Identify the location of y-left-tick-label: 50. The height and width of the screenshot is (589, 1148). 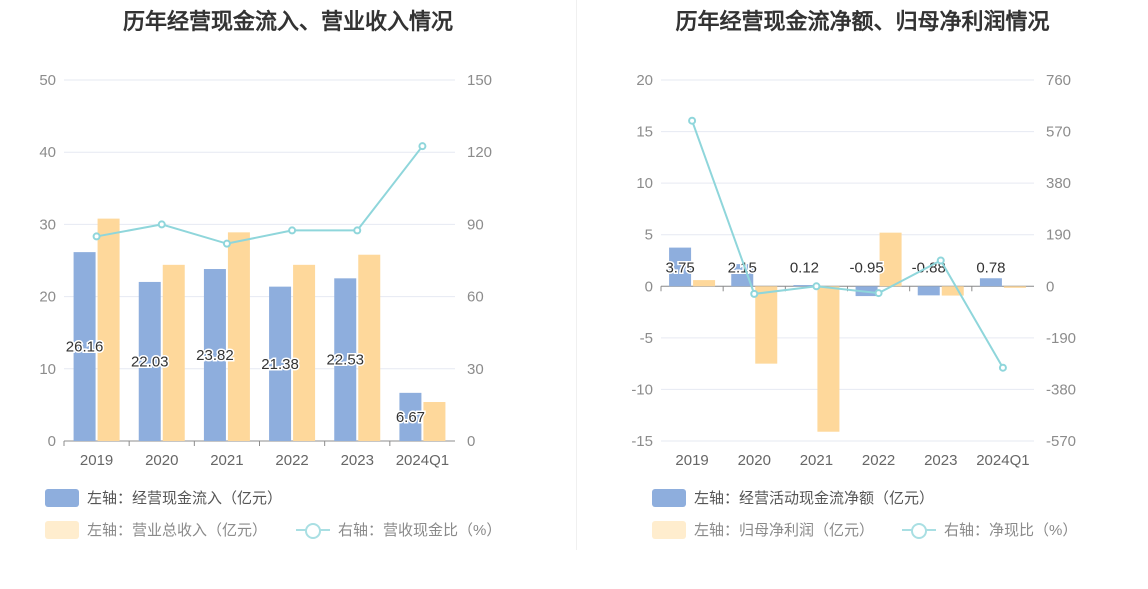
(47, 80).